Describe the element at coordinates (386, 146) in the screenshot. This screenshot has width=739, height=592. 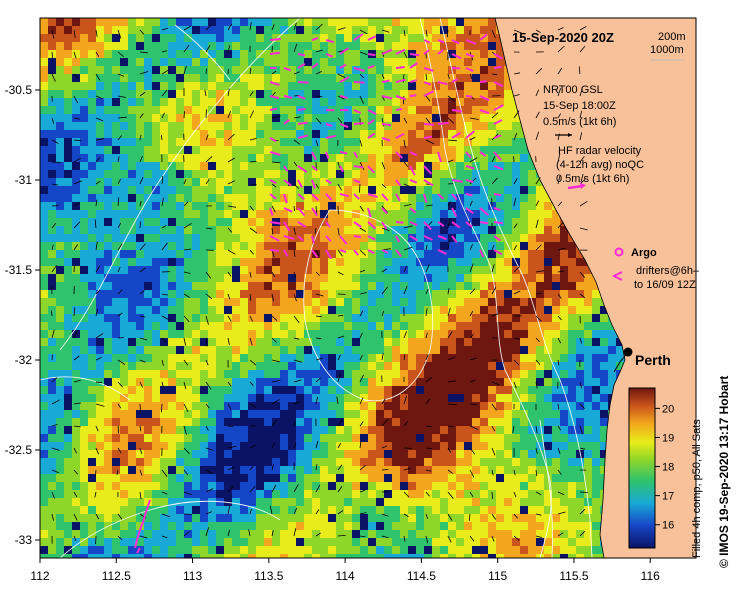
I see `hf-radar-arrows` at that location.